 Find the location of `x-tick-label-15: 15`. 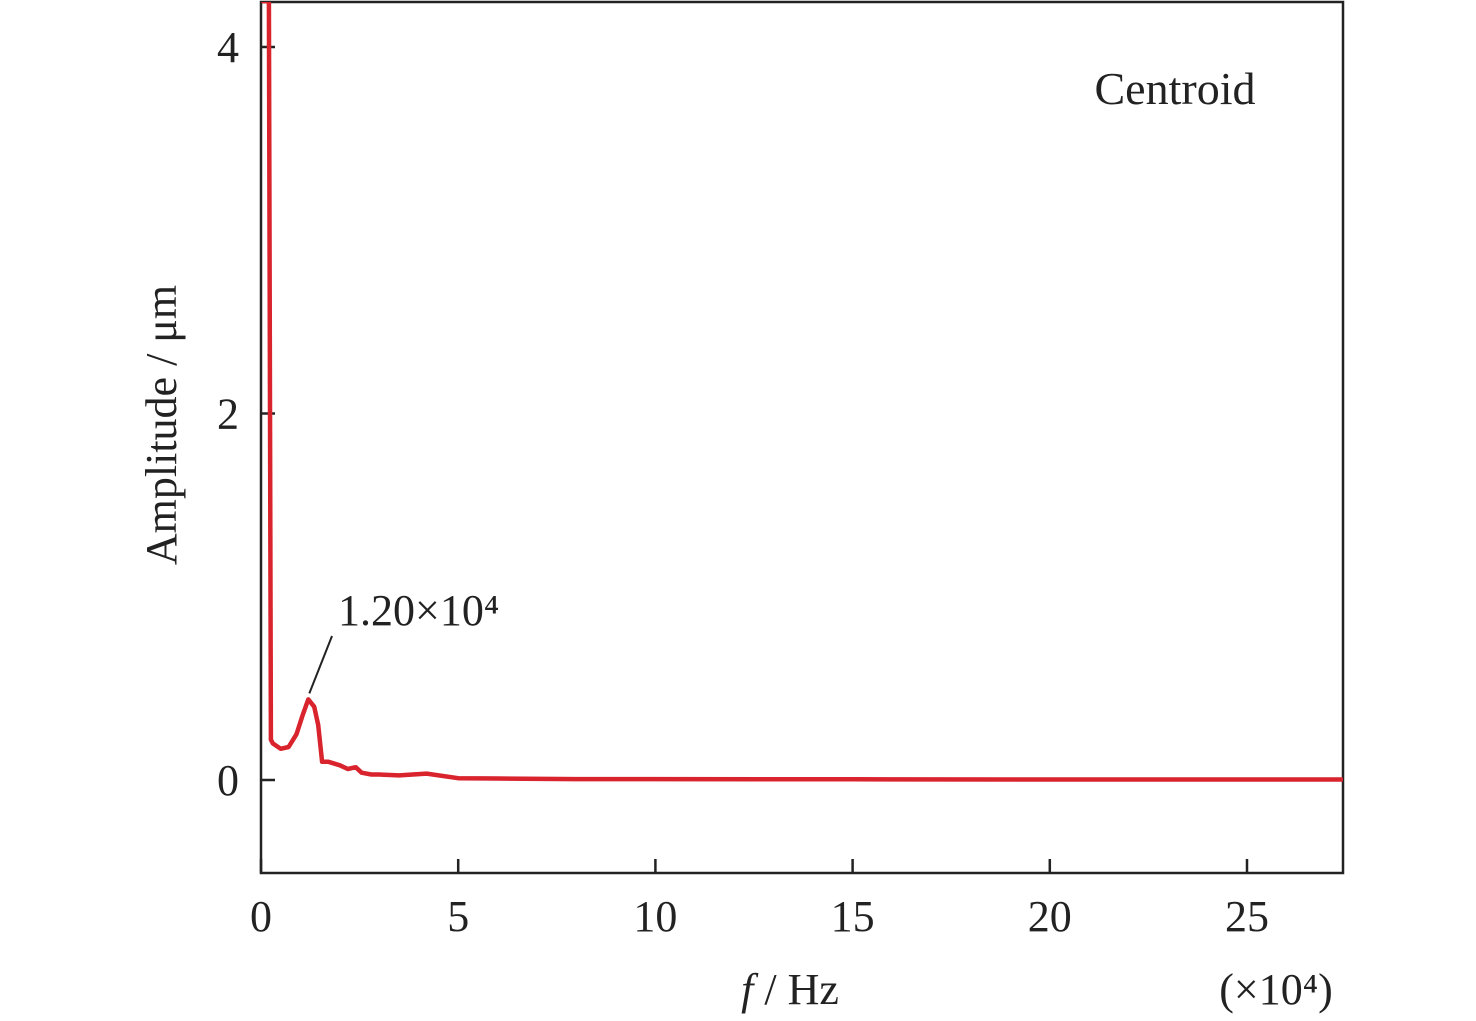

x-tick-label-15: 15 is located at coordinates (853, 916).